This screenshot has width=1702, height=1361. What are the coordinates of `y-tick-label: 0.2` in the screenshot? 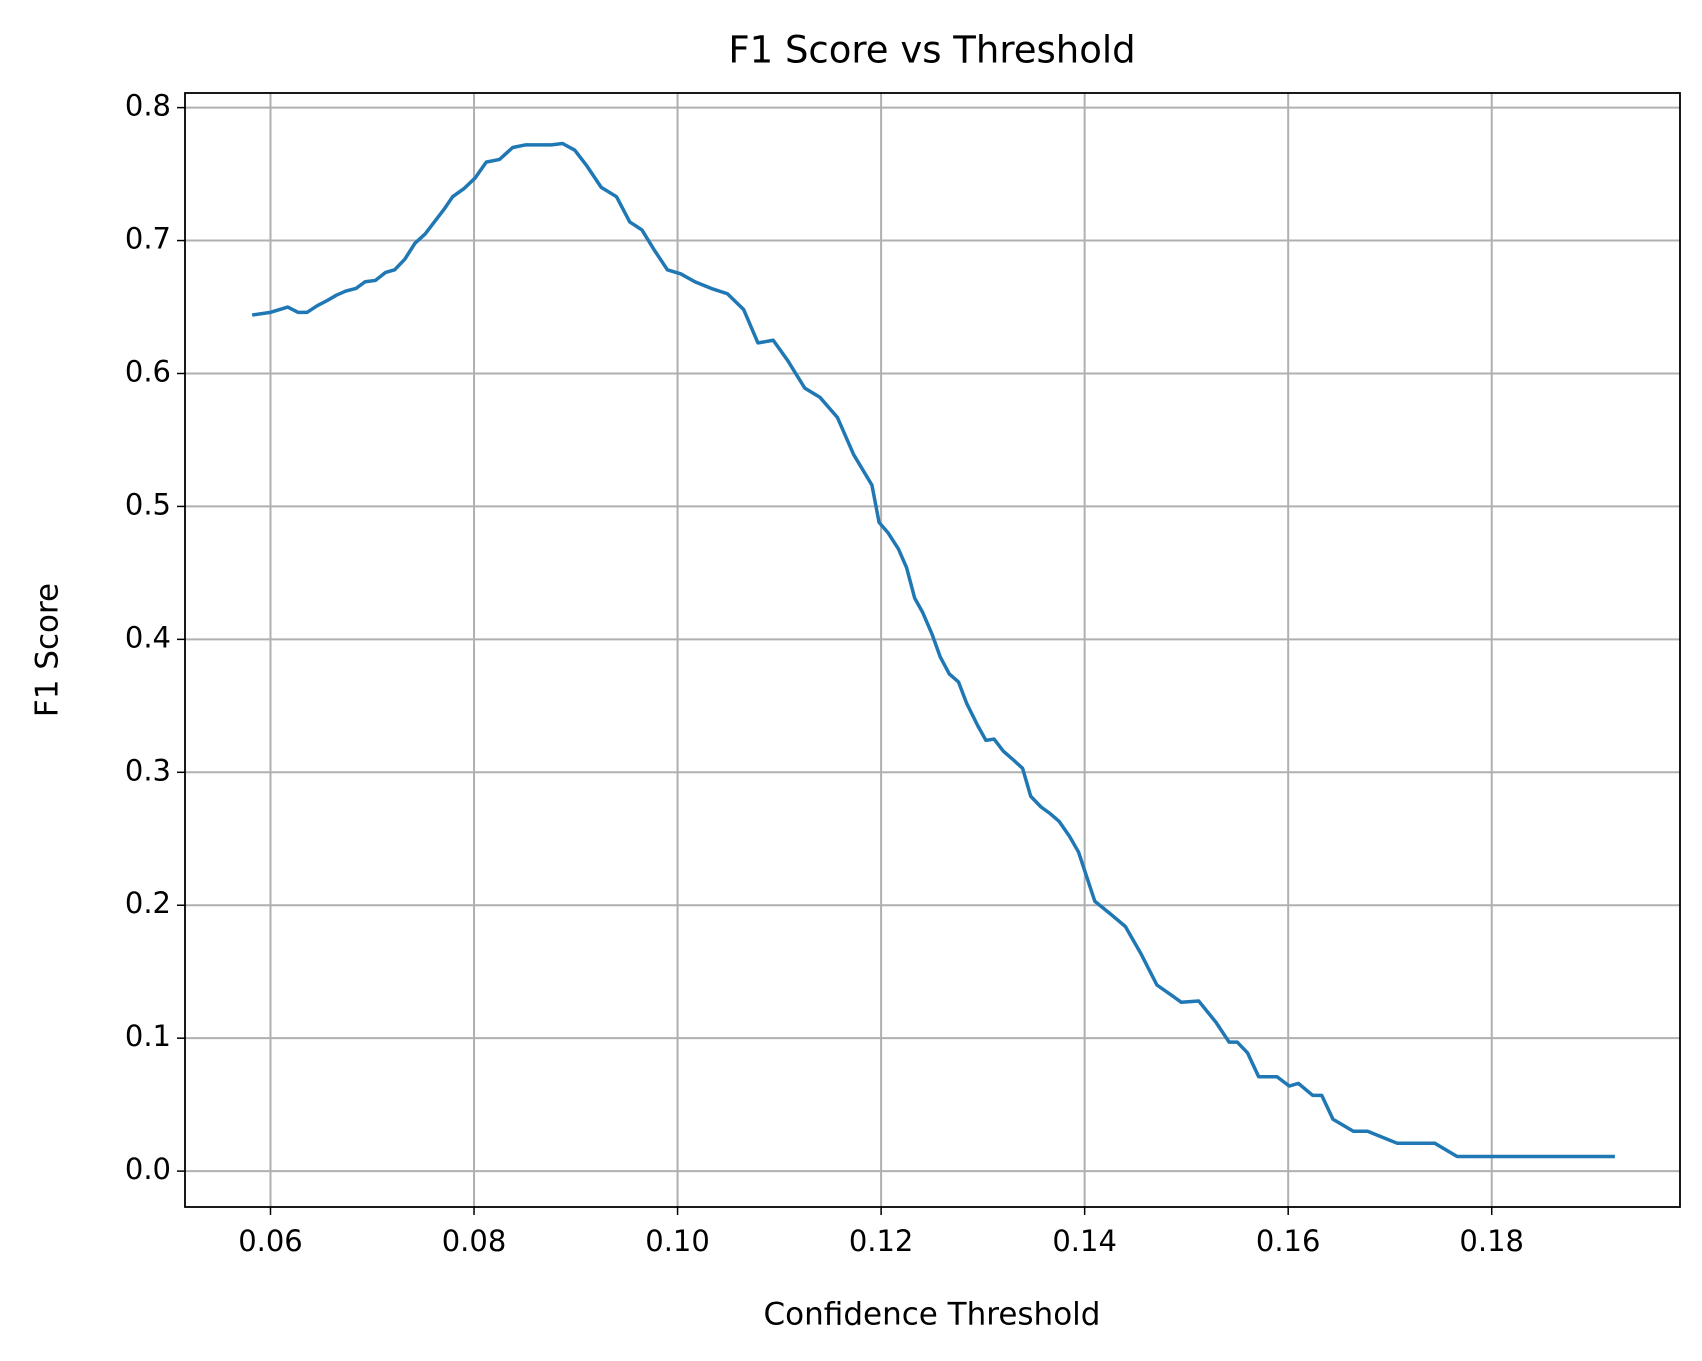 It's located at (148, 903).